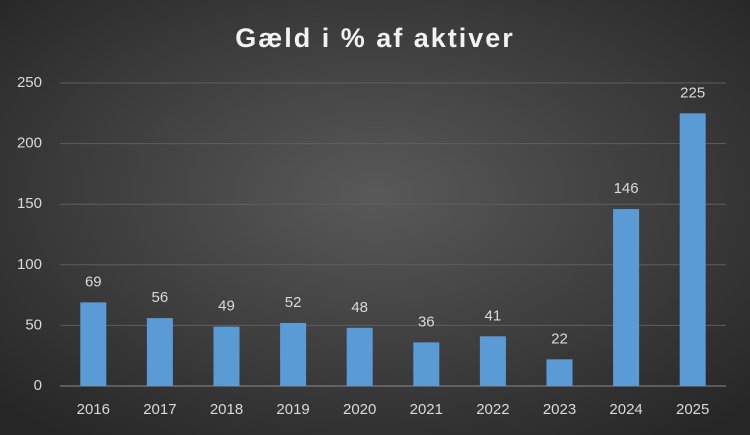 This screenshot has width=750, height=435. What do you see at coordinates (33, 324) in the screenshot?
I see `y-tick-label: 50` at bounding box center [33, 324].